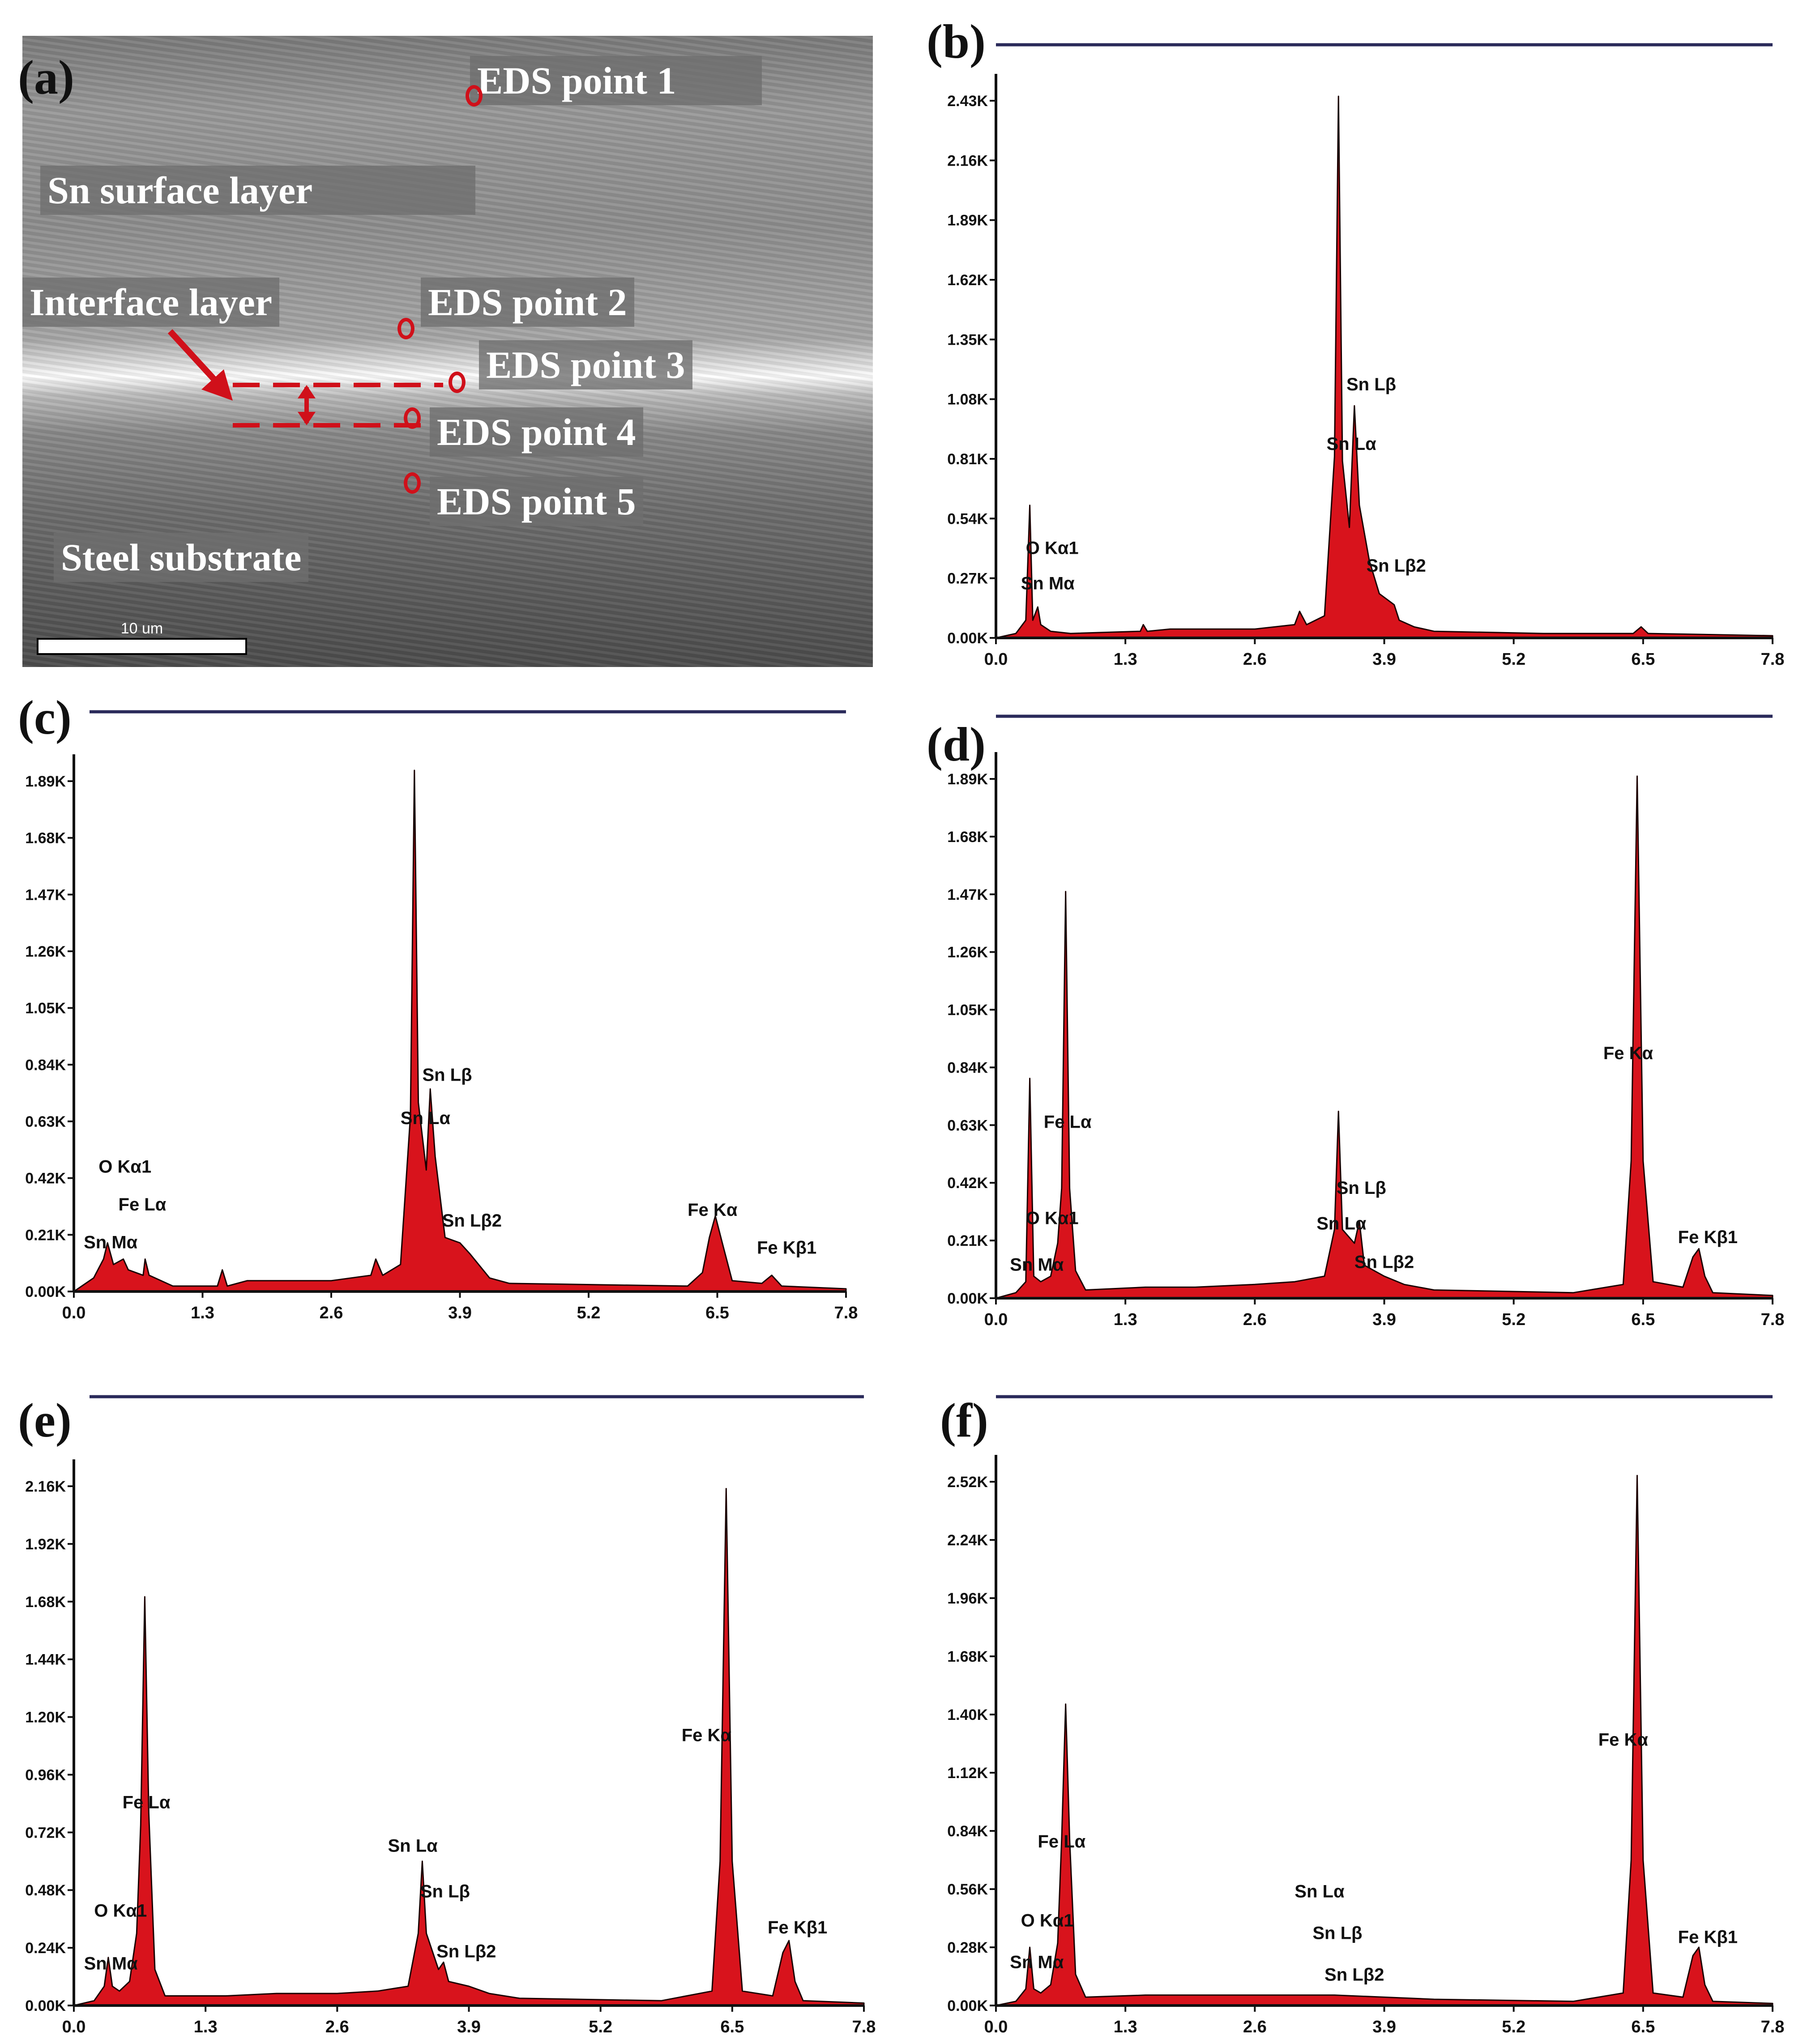 This screenshot has height=2044, width=1803. Describe the element at coordinates (181, 557) in the screenshot. I see `steel-substrate-label: Steel substrate` at that location.